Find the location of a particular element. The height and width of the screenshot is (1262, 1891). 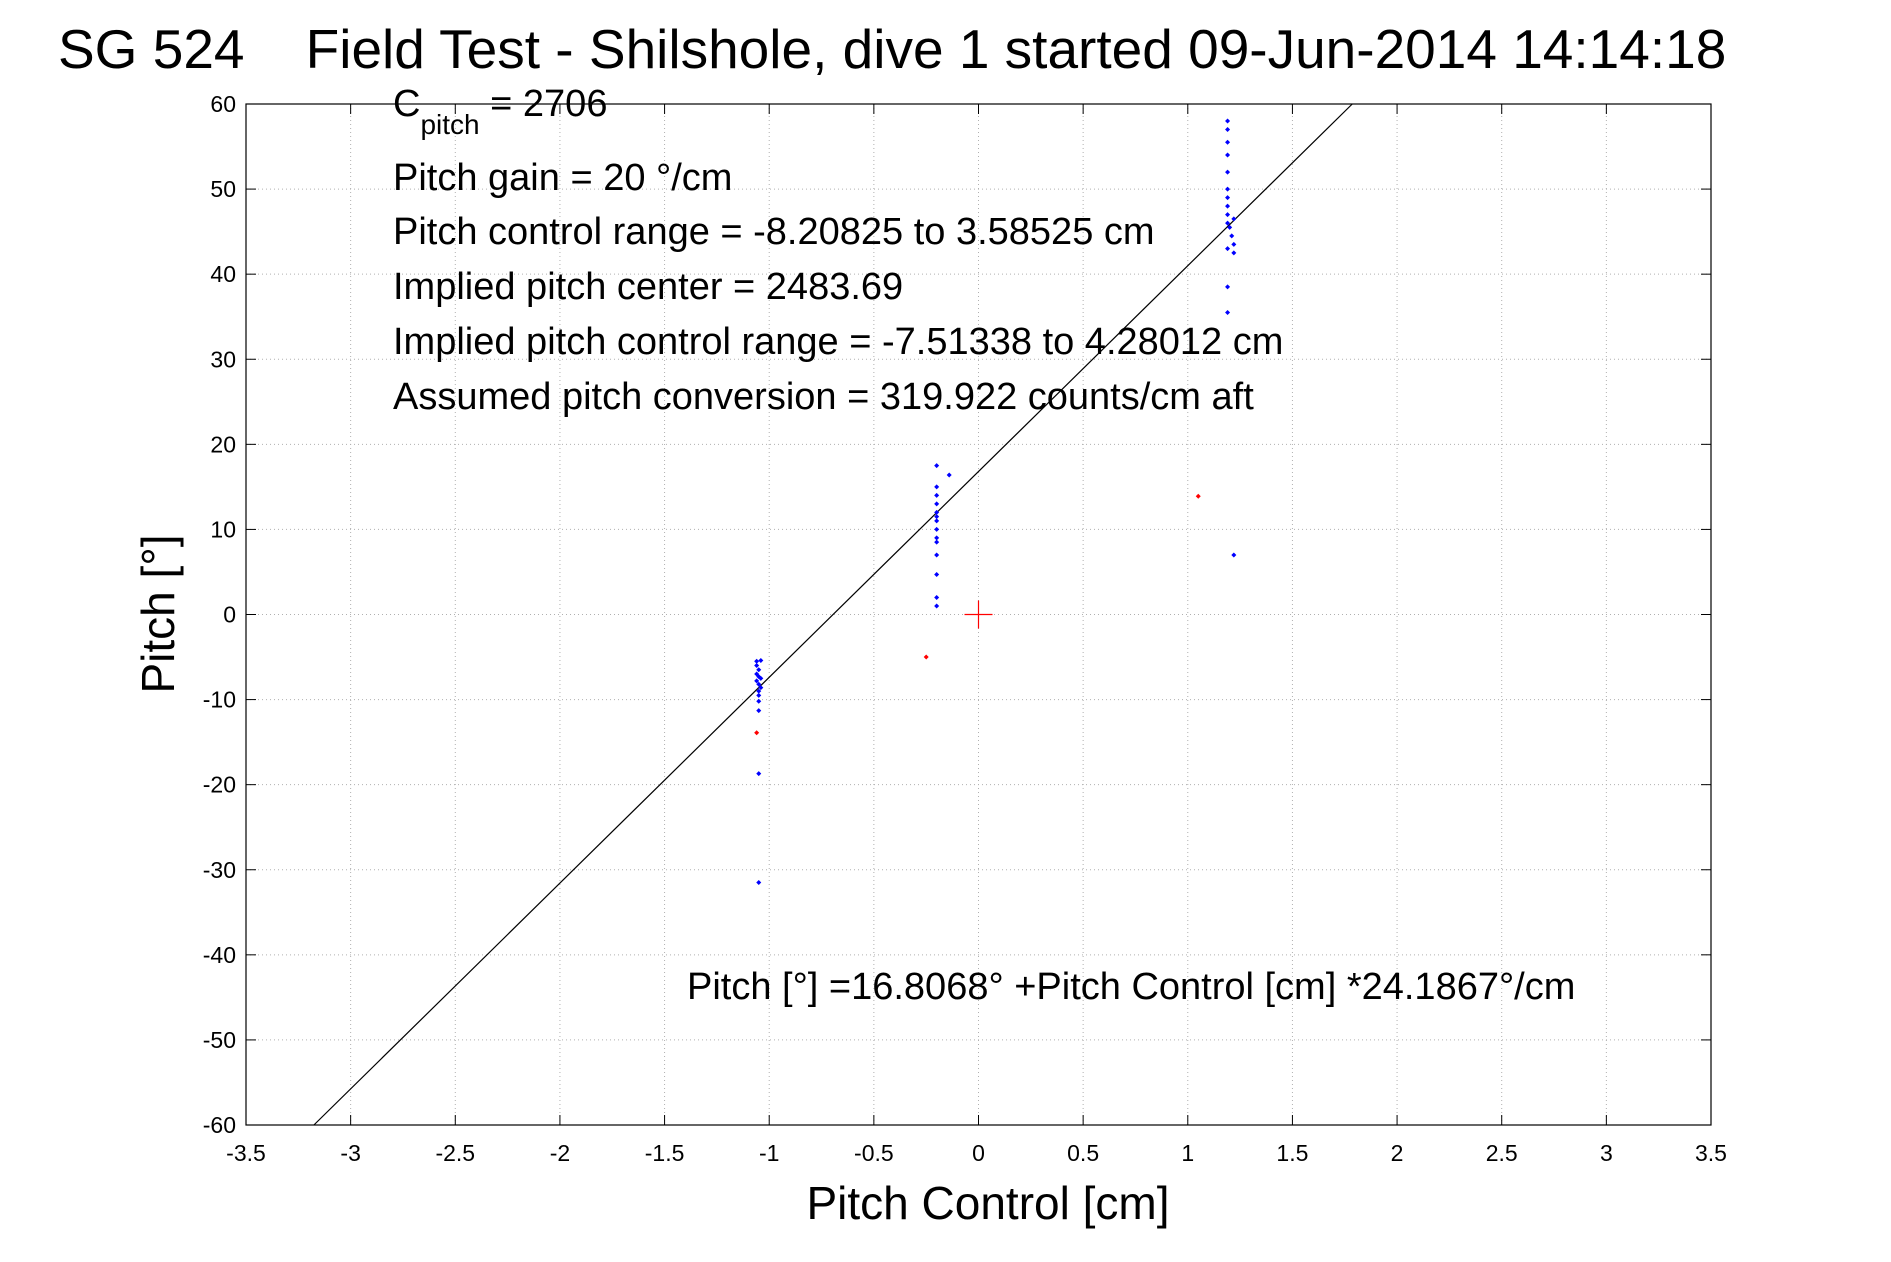

y-tick-label: -10 is located at coordinates (219, 700).